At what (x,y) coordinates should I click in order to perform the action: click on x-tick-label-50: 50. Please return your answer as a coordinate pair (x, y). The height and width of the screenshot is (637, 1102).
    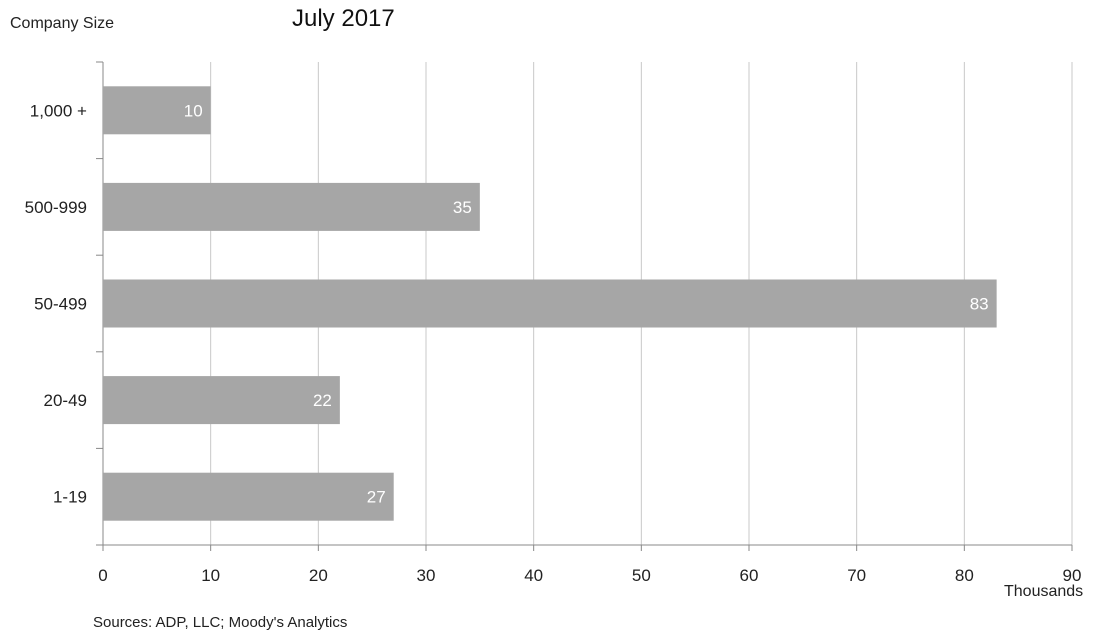
    Looking at the image, I should click on (641, 575).